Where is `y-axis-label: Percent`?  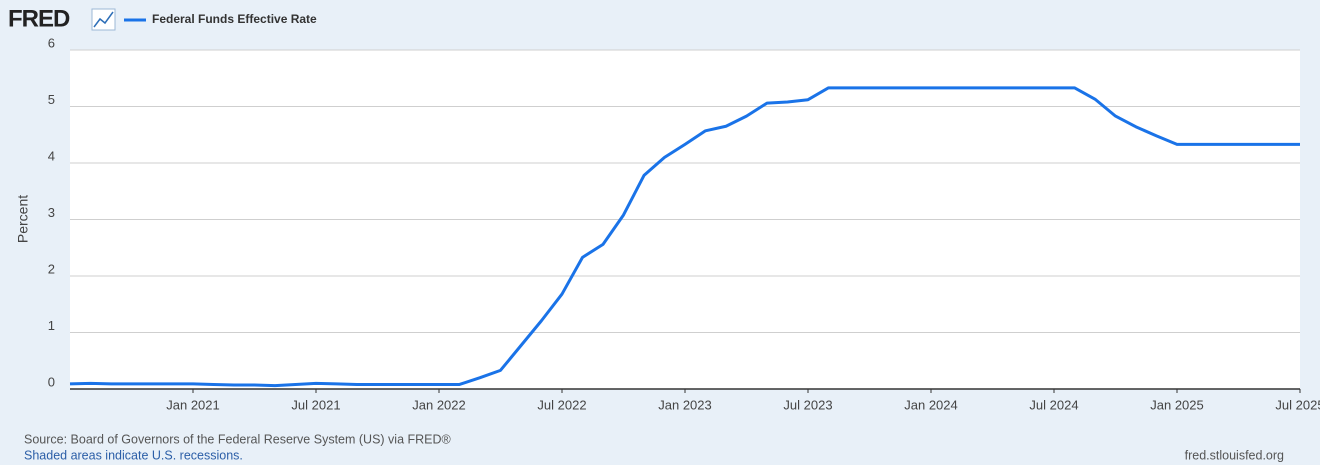
y-axis-label: Percent is located at coordinates (23, 219).